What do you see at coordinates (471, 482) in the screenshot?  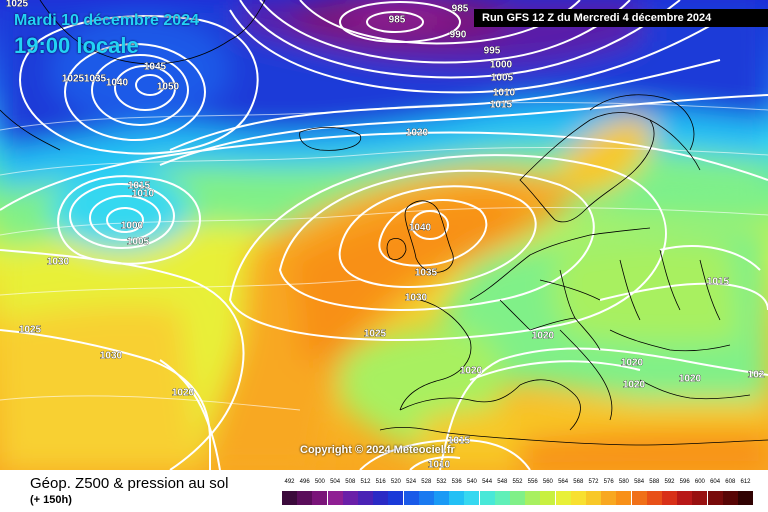 I see `scale-label: 540` at bounding box center [471, 482].